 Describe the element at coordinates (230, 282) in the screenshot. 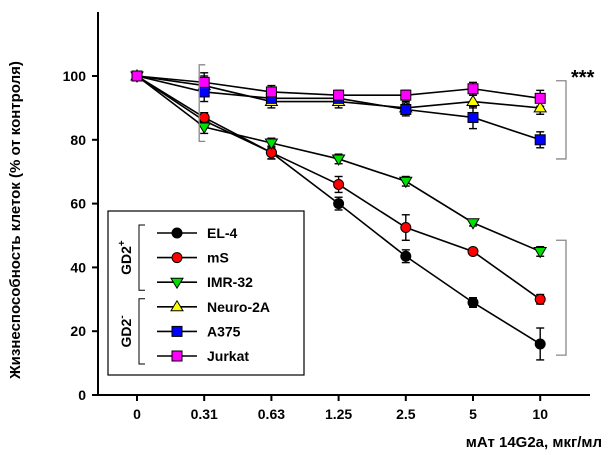

I see `legend-label-imr-32: IMR-32` at that location.